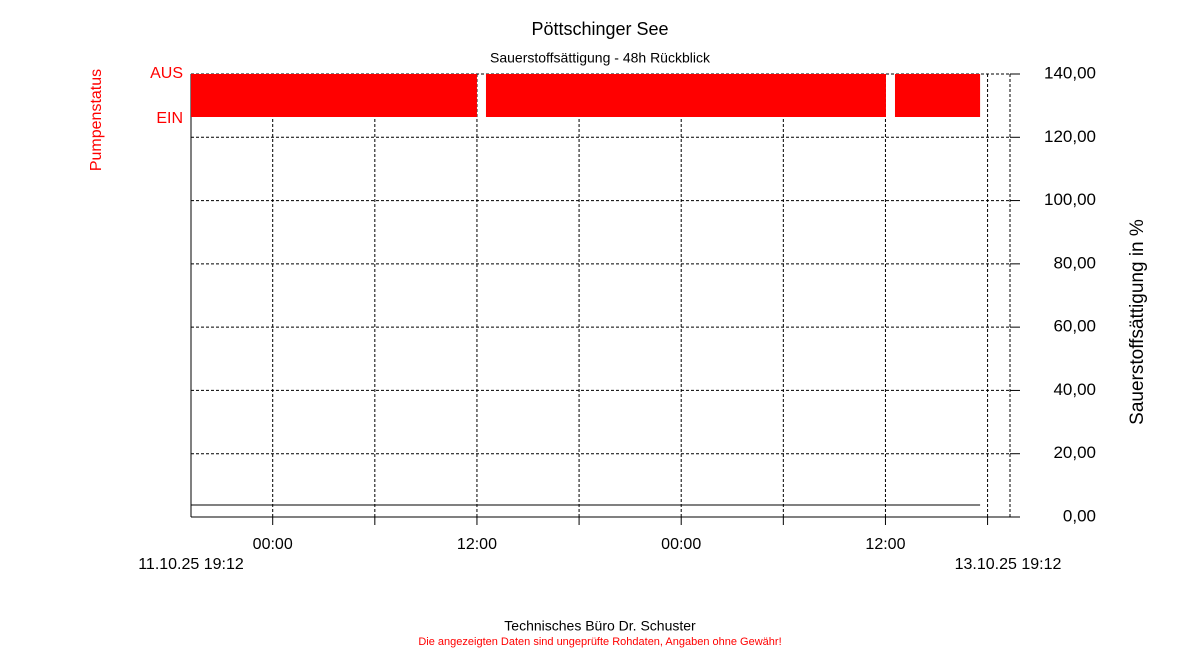 The image size is (1200, 650). What do you see at coordinates (1074, 389) in the screenshot?
I see `y-tick-label: 40,00` at bounding box center [1074, 389].